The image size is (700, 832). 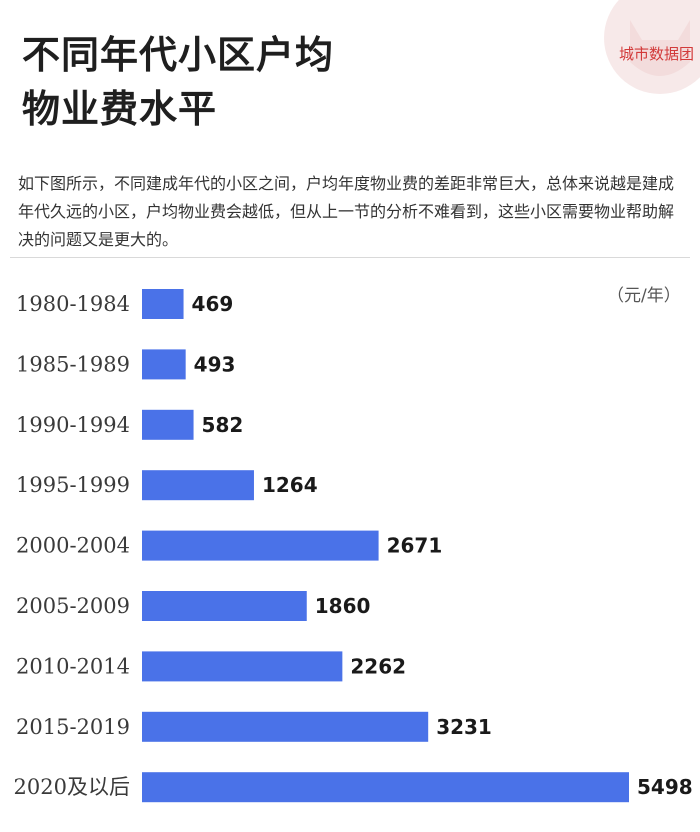 What do you see at coordinates (73, 606) in the screenshot?
I see `category-label: 2005-2009` at bounding box center [73, 606].